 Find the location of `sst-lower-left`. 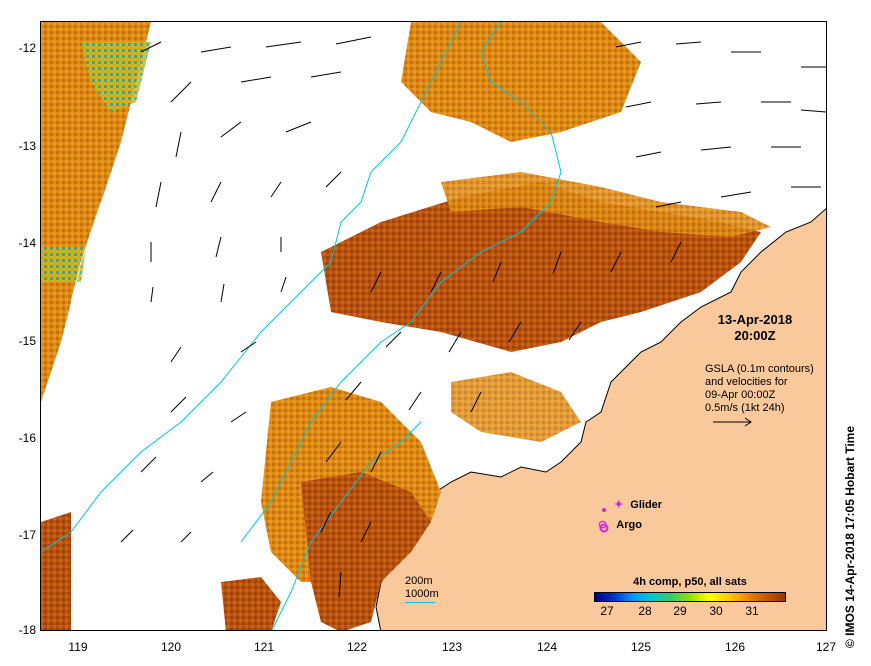

sst-lower-left is located at coordinates (56, 571).